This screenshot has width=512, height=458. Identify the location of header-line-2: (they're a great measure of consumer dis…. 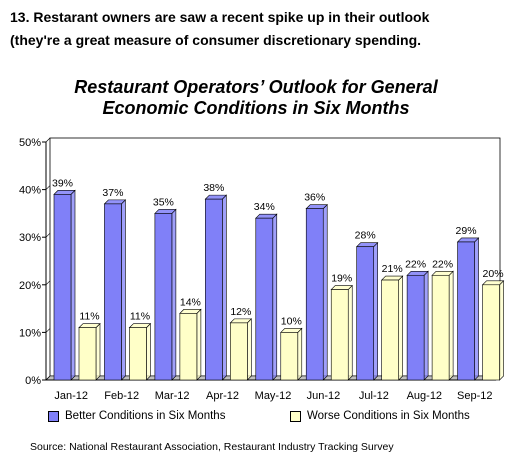
(216, 40).